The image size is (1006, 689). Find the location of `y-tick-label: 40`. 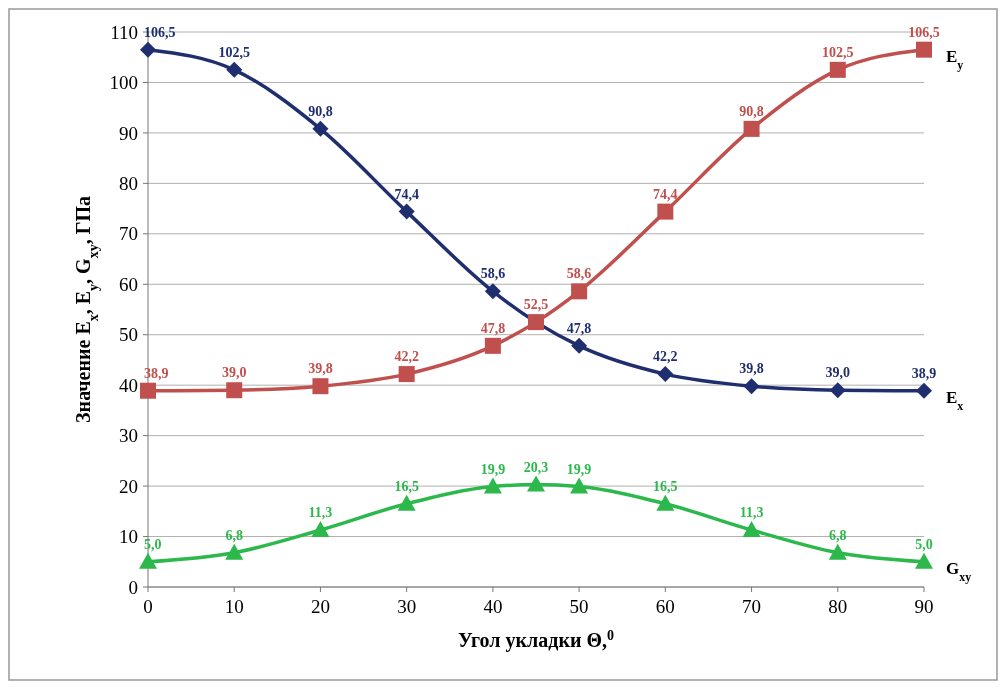

y-tick-label: 40 is located at coordinates (128, 385).